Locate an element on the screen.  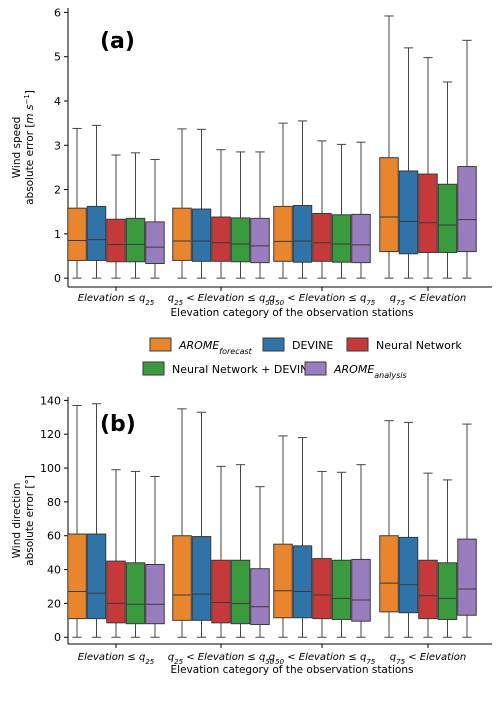
panel-label: (b) is located at coordinates (118, 424).